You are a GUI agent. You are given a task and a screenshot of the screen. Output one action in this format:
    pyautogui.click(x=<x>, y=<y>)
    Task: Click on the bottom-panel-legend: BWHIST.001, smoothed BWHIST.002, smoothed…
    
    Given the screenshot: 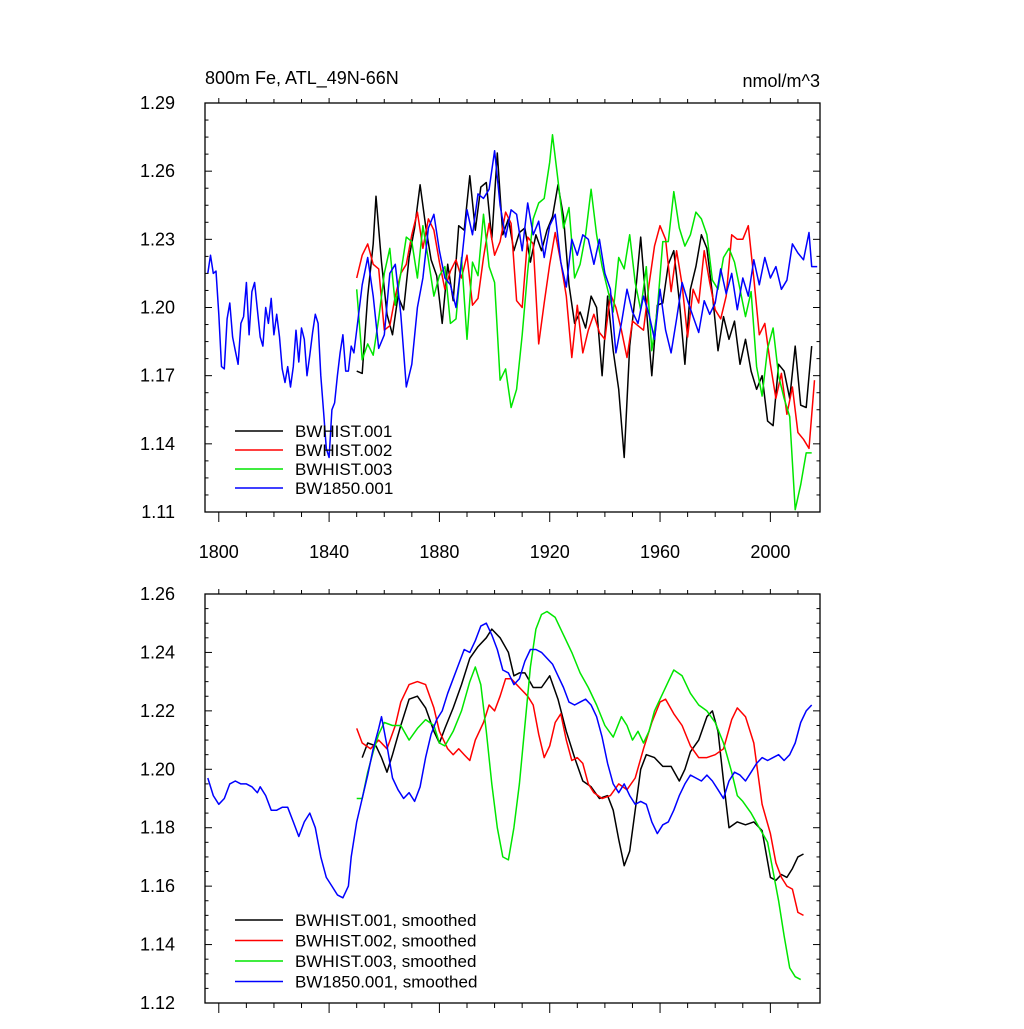 What is the action you would take?
    pyautogui.click(x=356, y=951)
    